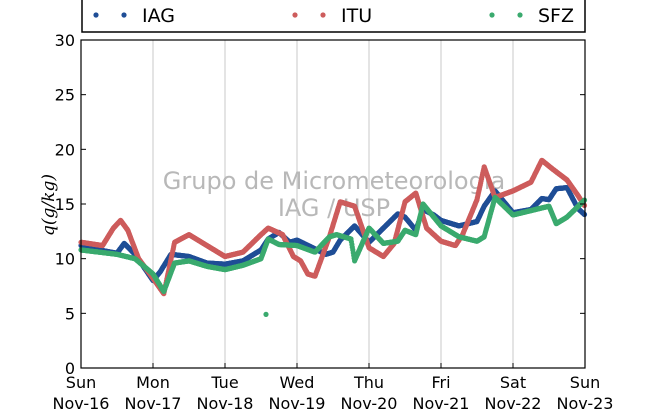  What do you see at coordinates (356, 16) in the screenshot?
I see `legend-label-itu: ITU` at bounding box center [356, 16].